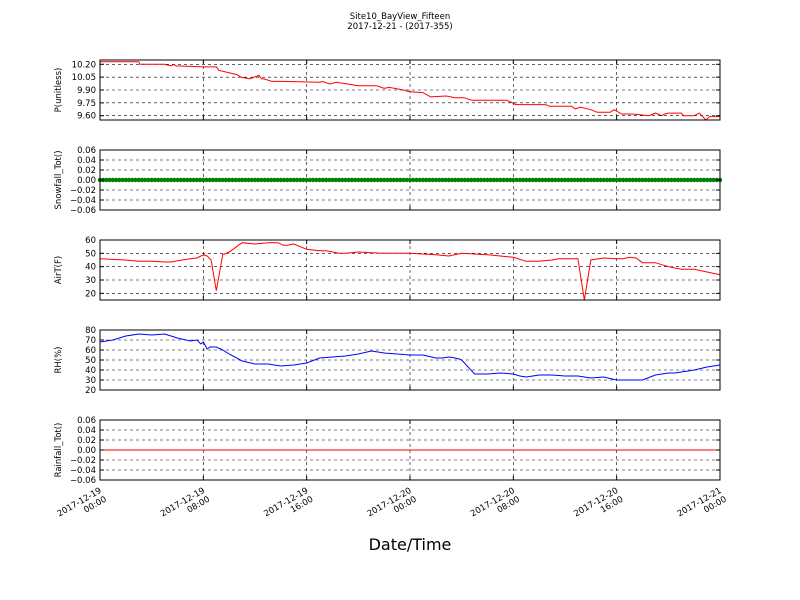 Image resolution: width=800 pixels, height=600 pixels. Describe the element at coordinates (86, 104) in the screenshot. I see `y-tick-label: 9.75` at that location.